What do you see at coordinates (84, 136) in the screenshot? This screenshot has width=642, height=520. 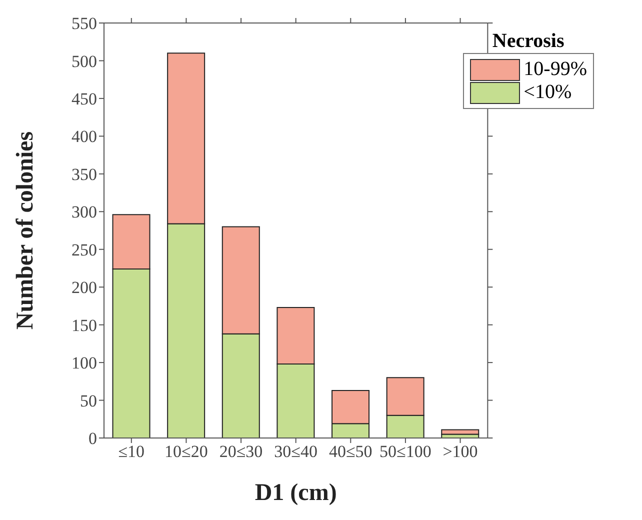 I see `y-tick-label: 400` at bounding box center [84, 136].